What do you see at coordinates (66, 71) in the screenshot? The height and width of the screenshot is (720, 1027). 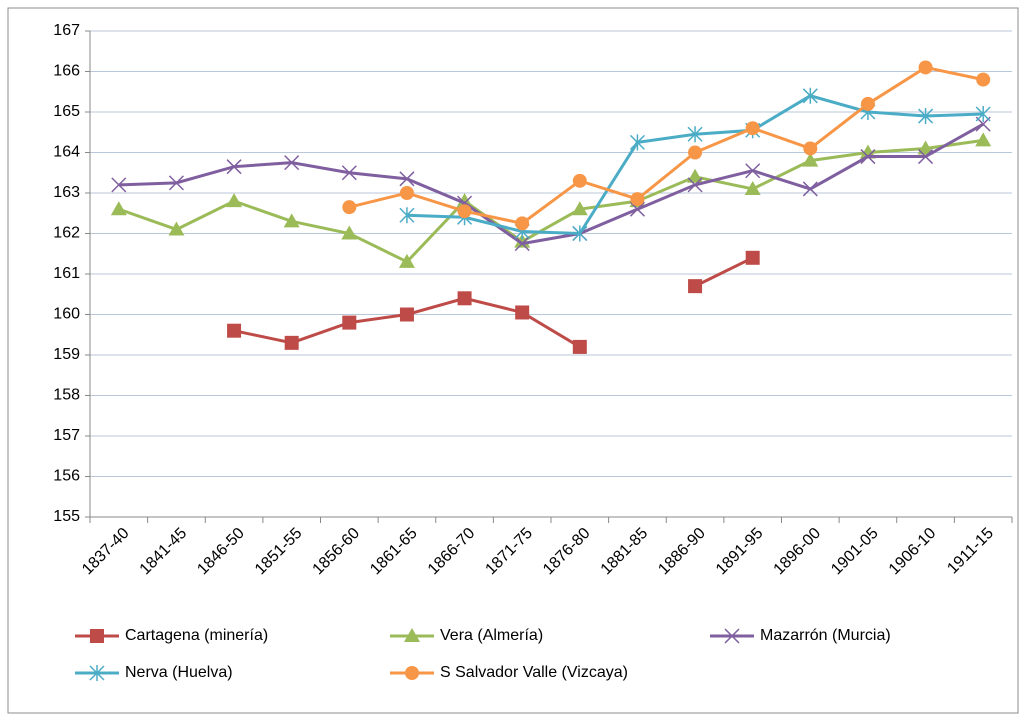 I see `y-tick-label: 166` at bounding box center [66, 71].